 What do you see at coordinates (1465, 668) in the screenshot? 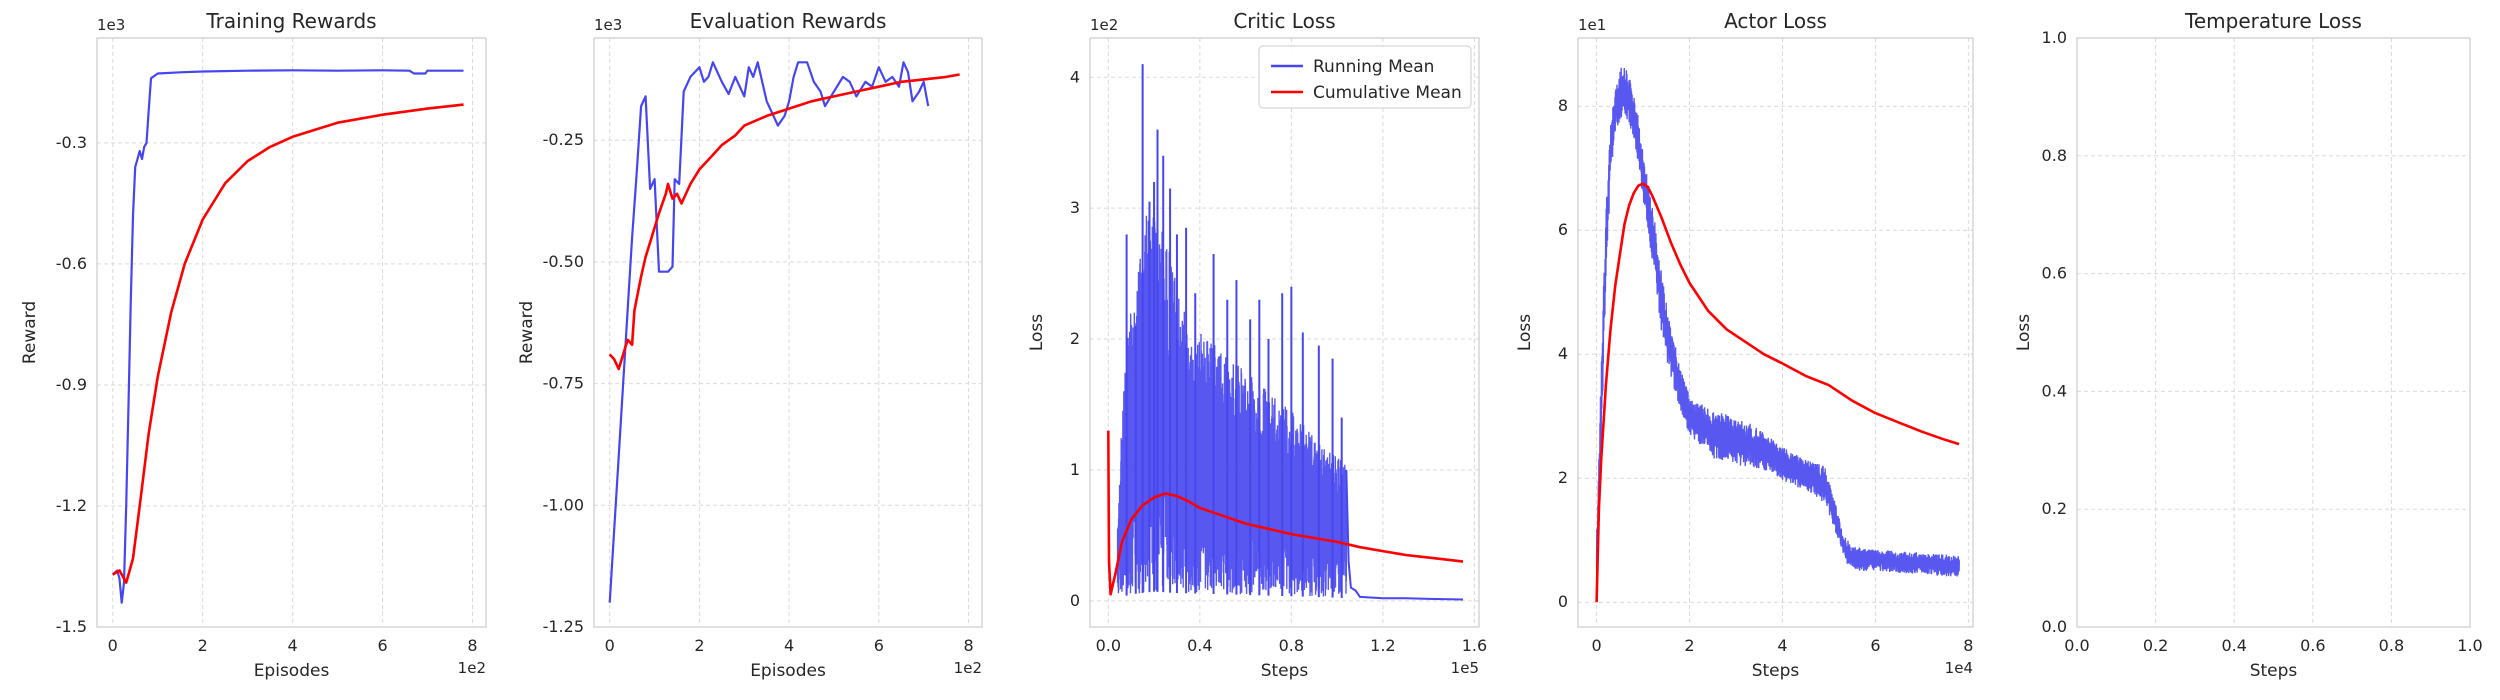
I see `x-offset-label: 1e5` at bounding box center [1465, 668].